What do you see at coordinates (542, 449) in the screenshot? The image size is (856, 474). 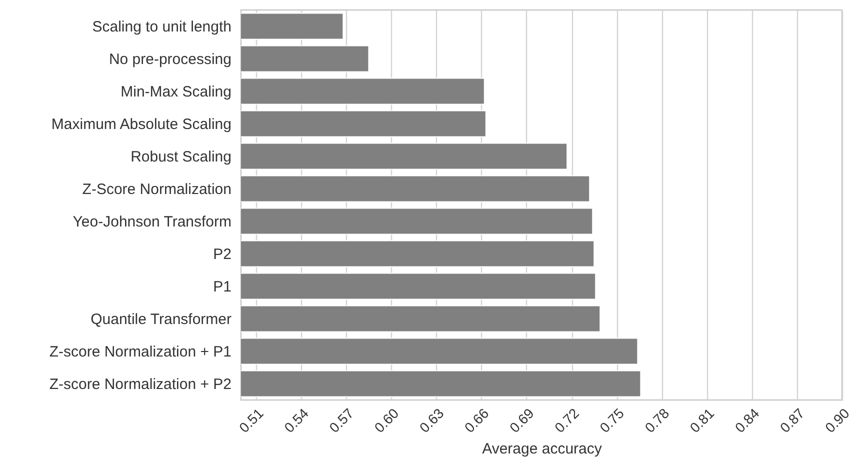 I see `x-axis-title: Average accuracy` at bounding box center [542, 449].